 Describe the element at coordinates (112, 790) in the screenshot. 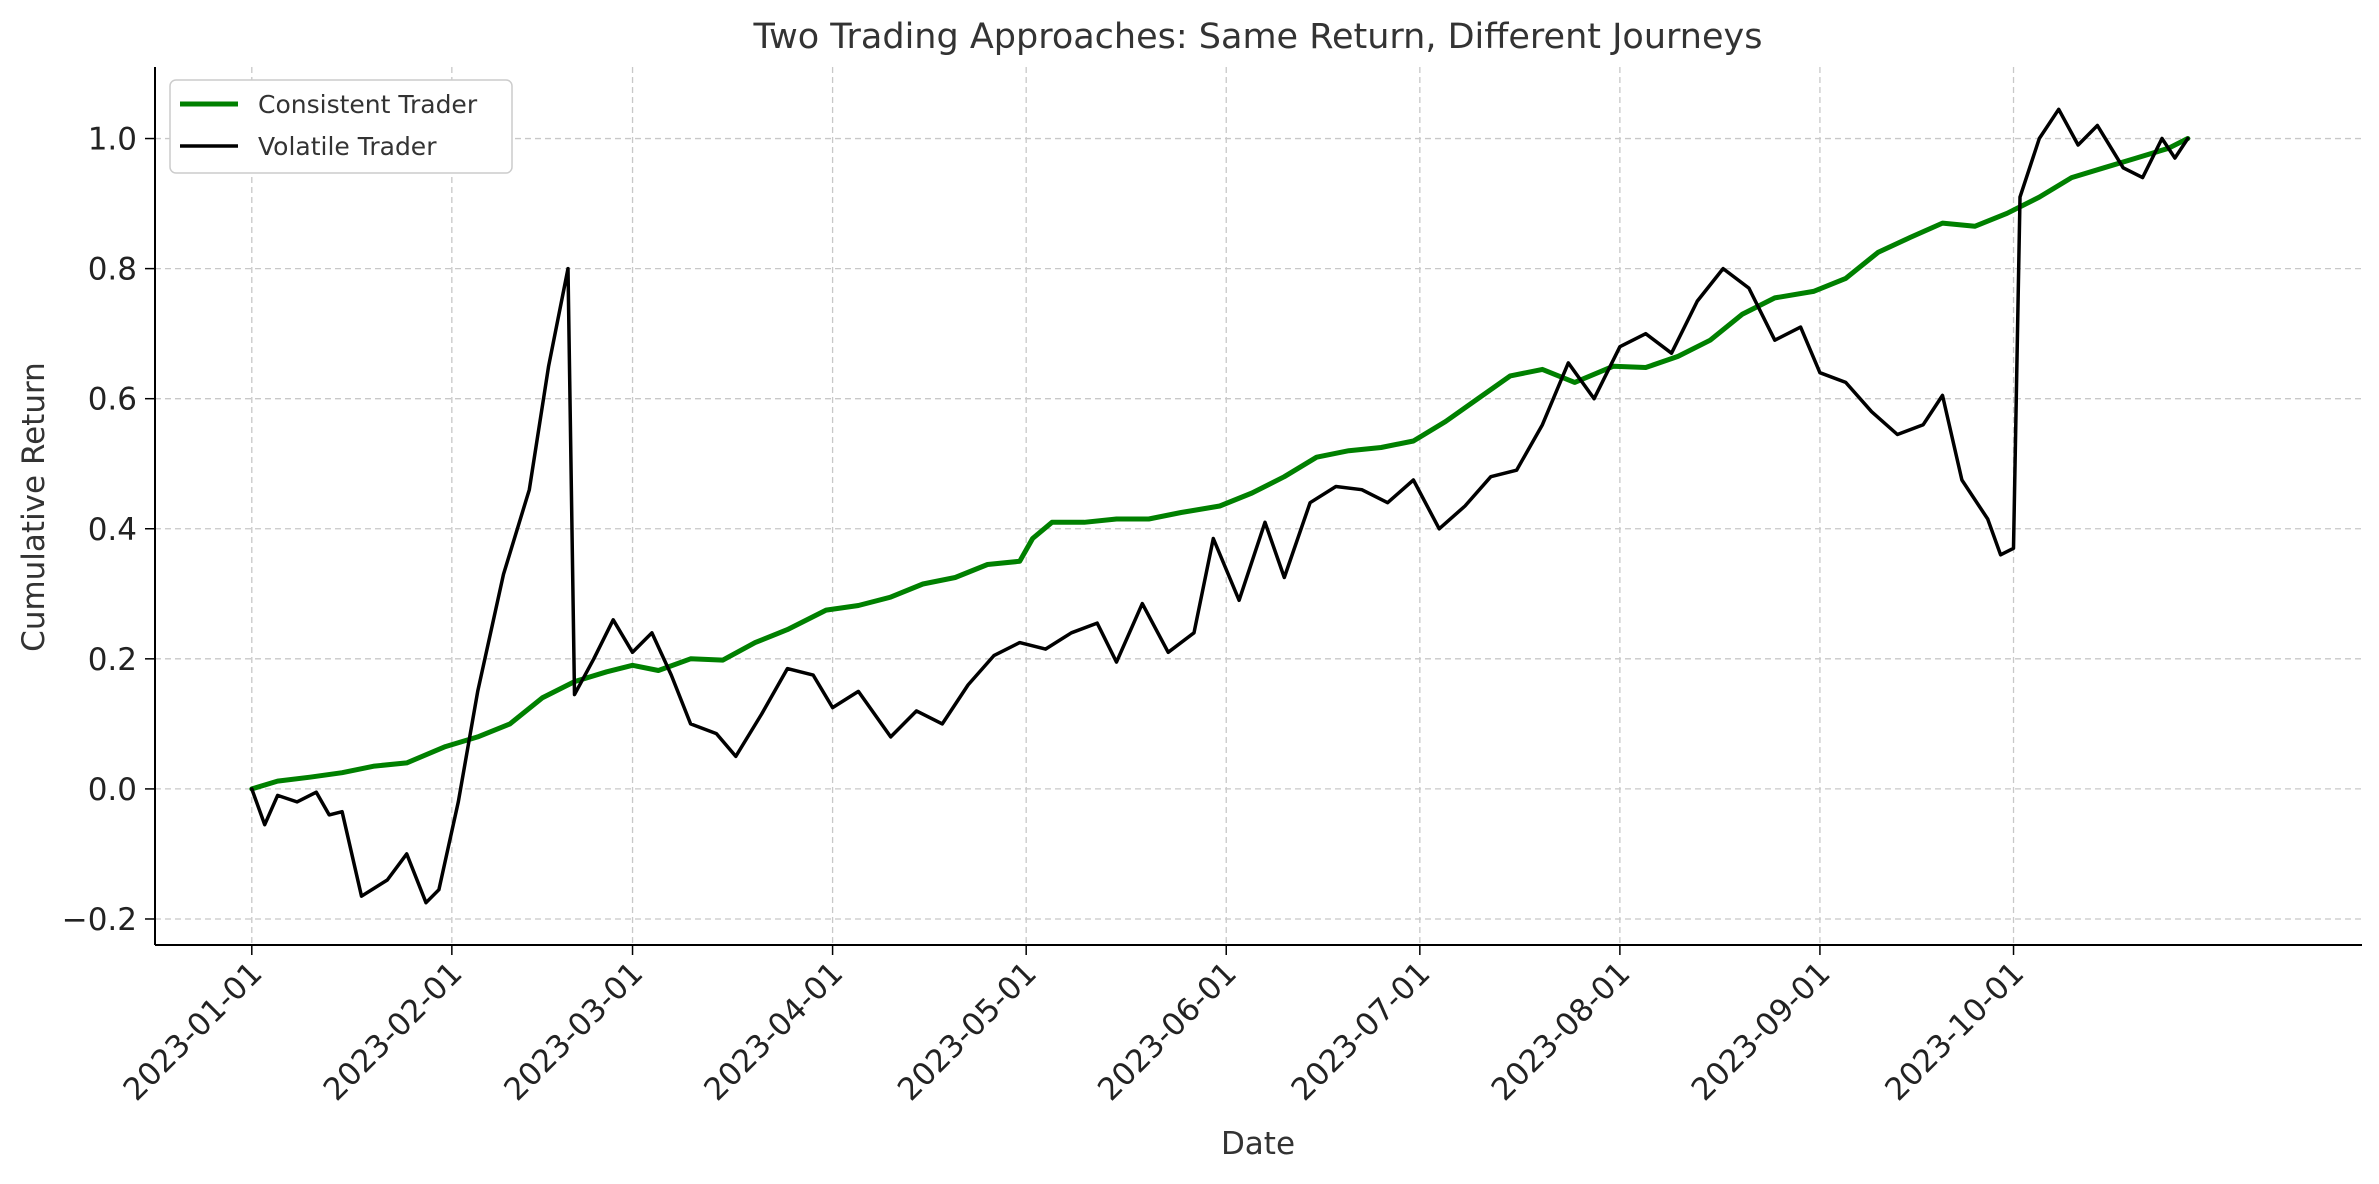

I see `y-tick-label: 0.0` at that location.